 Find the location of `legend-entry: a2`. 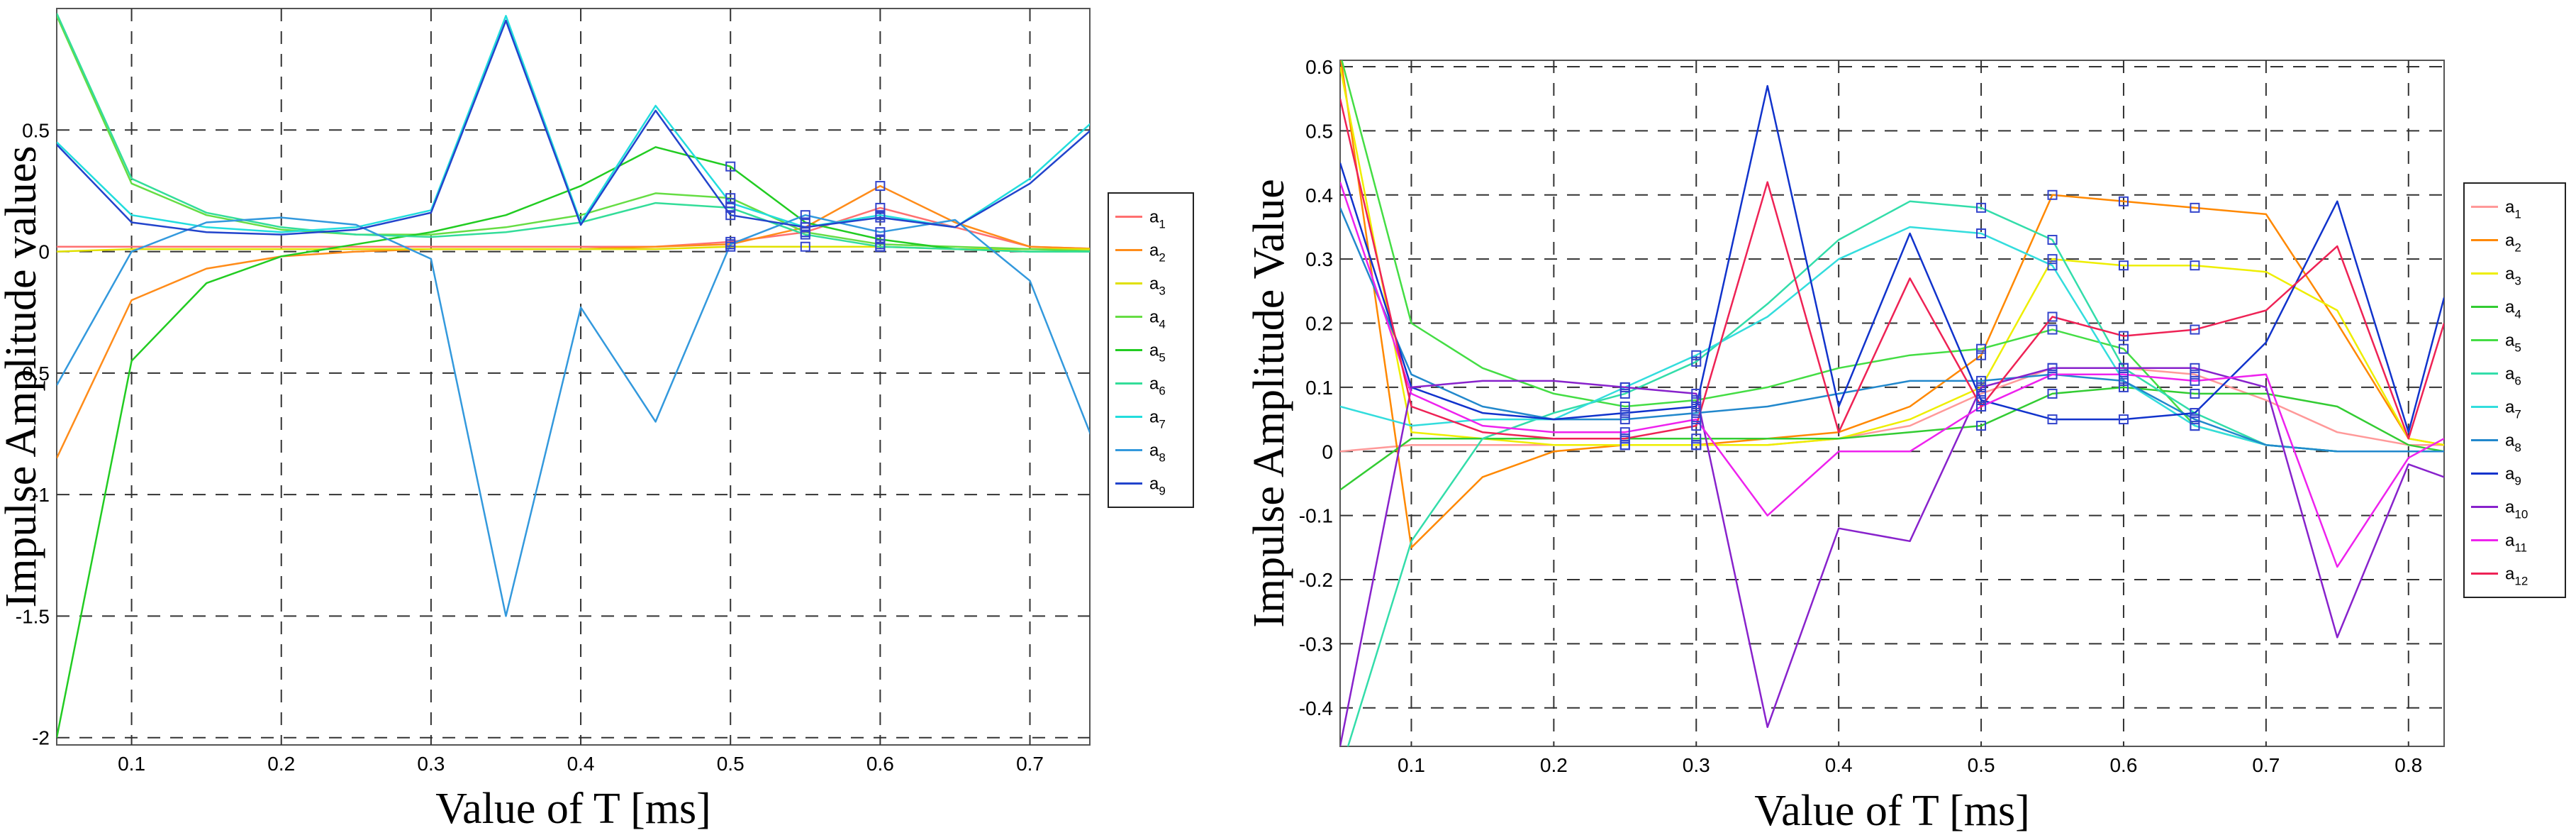

legend-entry: a2 is located at coordinates (2513, 243).